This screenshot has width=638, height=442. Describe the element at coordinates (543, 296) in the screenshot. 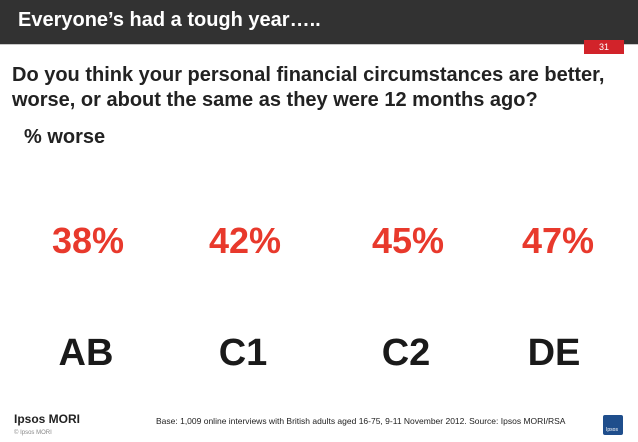

I see `bar-fill-de` at that location.